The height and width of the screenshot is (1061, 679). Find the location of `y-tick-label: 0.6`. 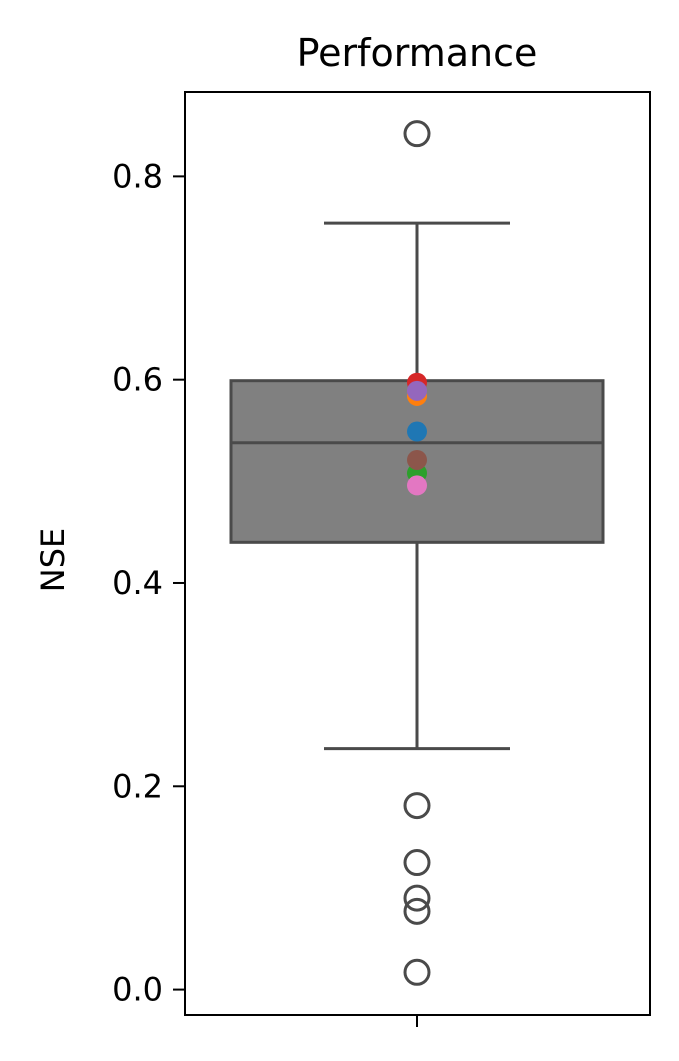

y-tick-label: 0.6 is located at coordinates (137, 380).